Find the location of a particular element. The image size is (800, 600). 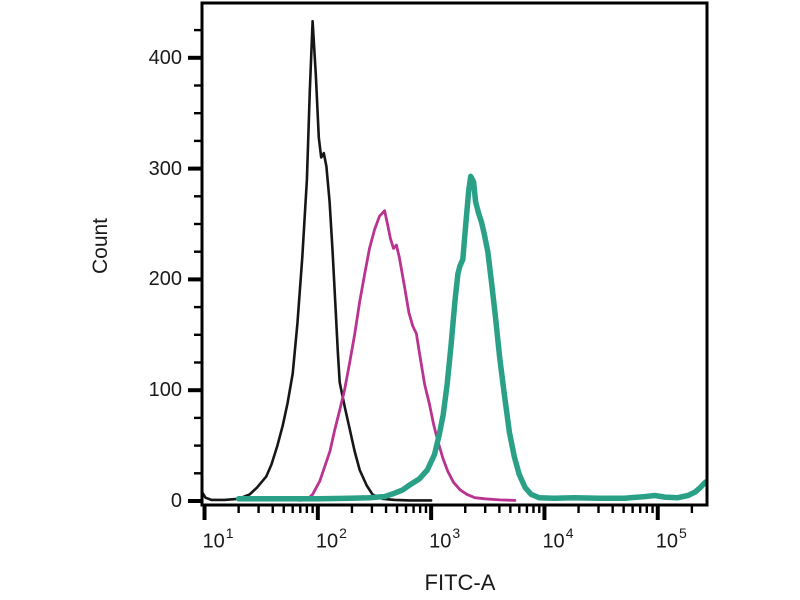

x-tick-label: 10⁵ is located at coordinates (671, 539).